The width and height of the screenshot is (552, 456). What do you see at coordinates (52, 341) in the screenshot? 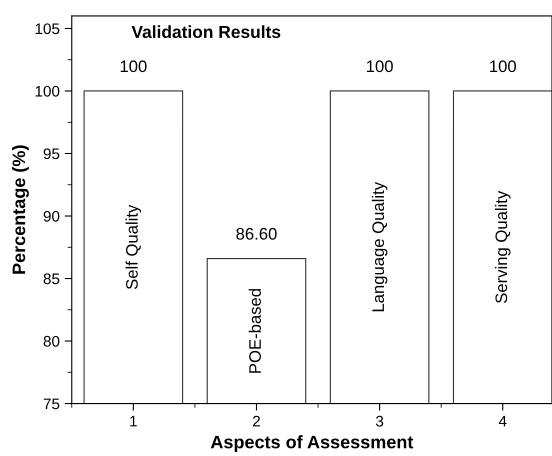
I see `y-tick-label: 80` at bounding box center [52, 341].